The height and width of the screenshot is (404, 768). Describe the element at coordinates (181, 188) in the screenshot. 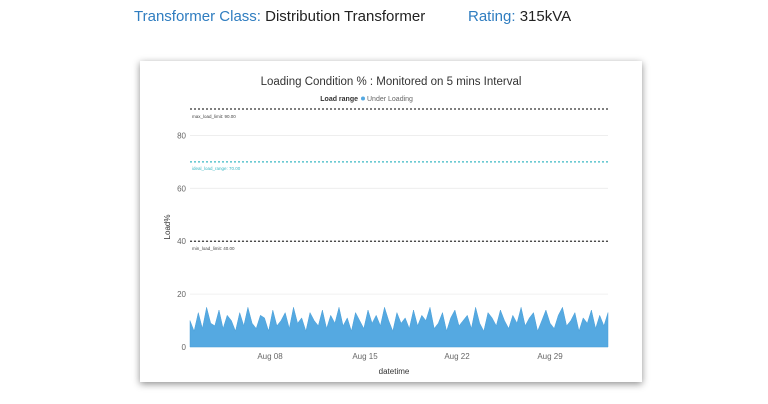

I see `y-tick-label: 60` at that location.